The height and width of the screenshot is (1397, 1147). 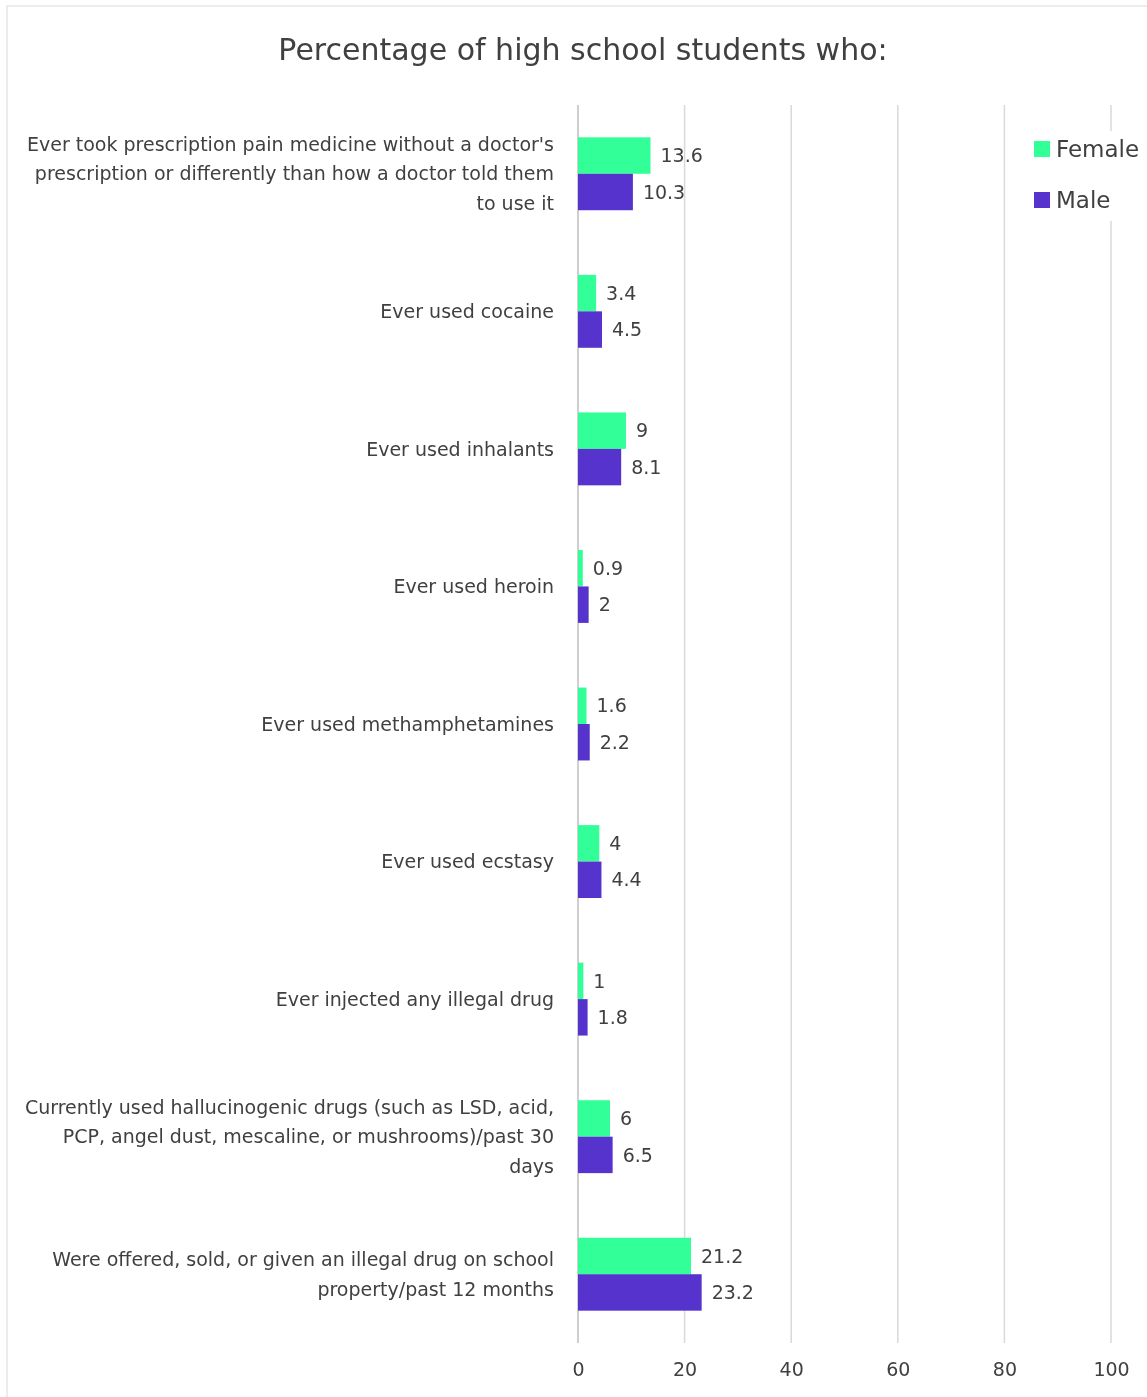 What do you see at coordinates (578, 1369) in the screenshot?
I see `x-tick-label: 0` at bounding box center [578, 1369].